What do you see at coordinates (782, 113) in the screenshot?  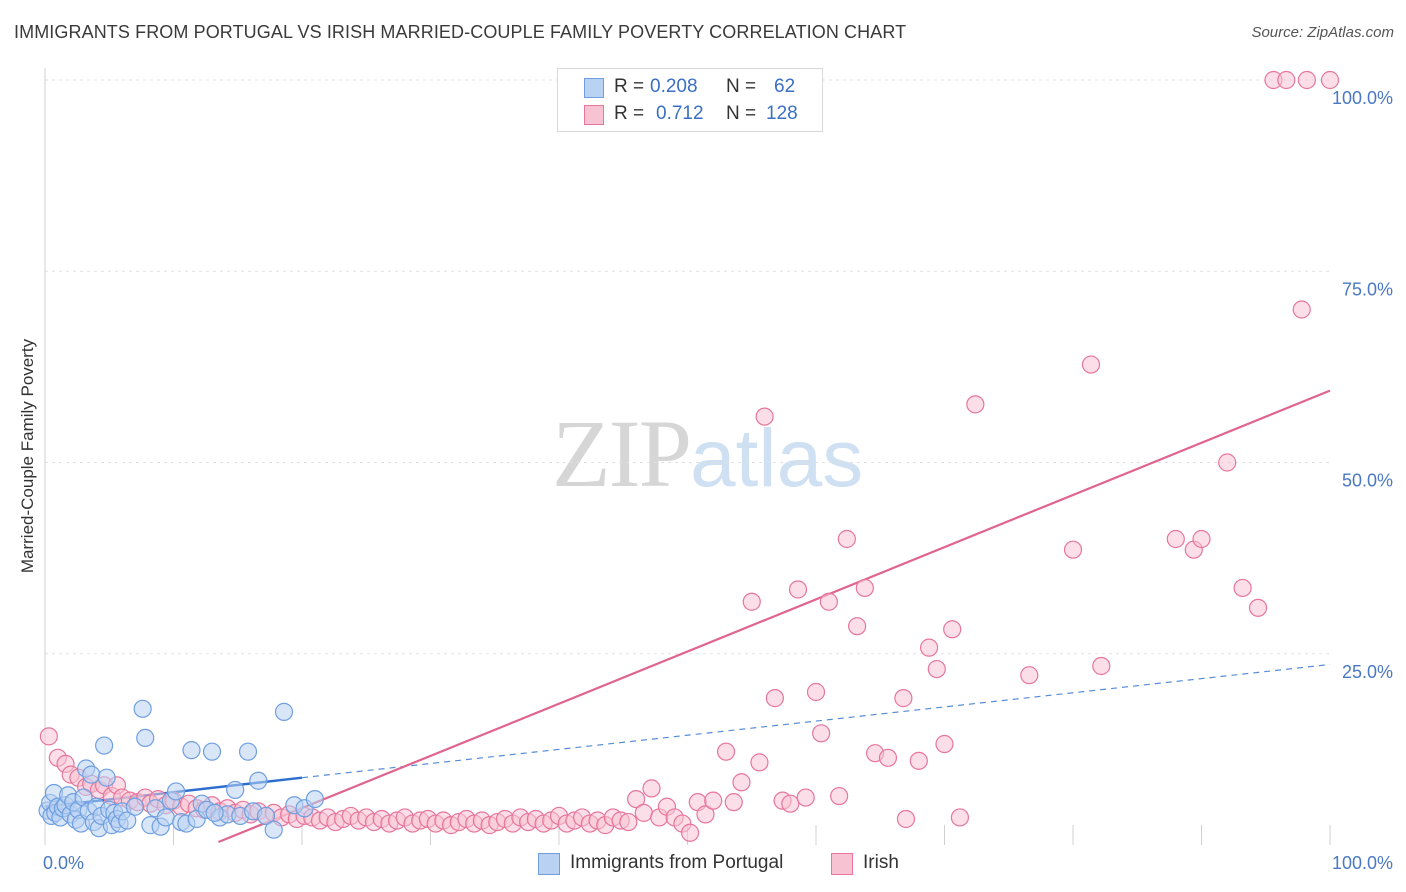 I see `legend-n-value: 128` at bounding box center [782, 113].